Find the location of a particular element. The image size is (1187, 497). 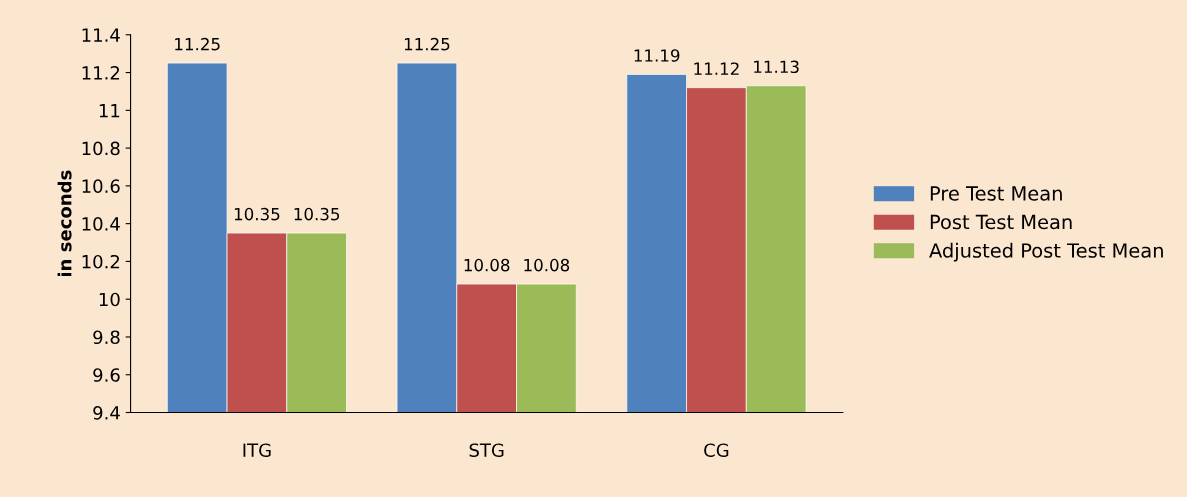

legend-label: Pre Test Mean is located at coordinates (996, 193).